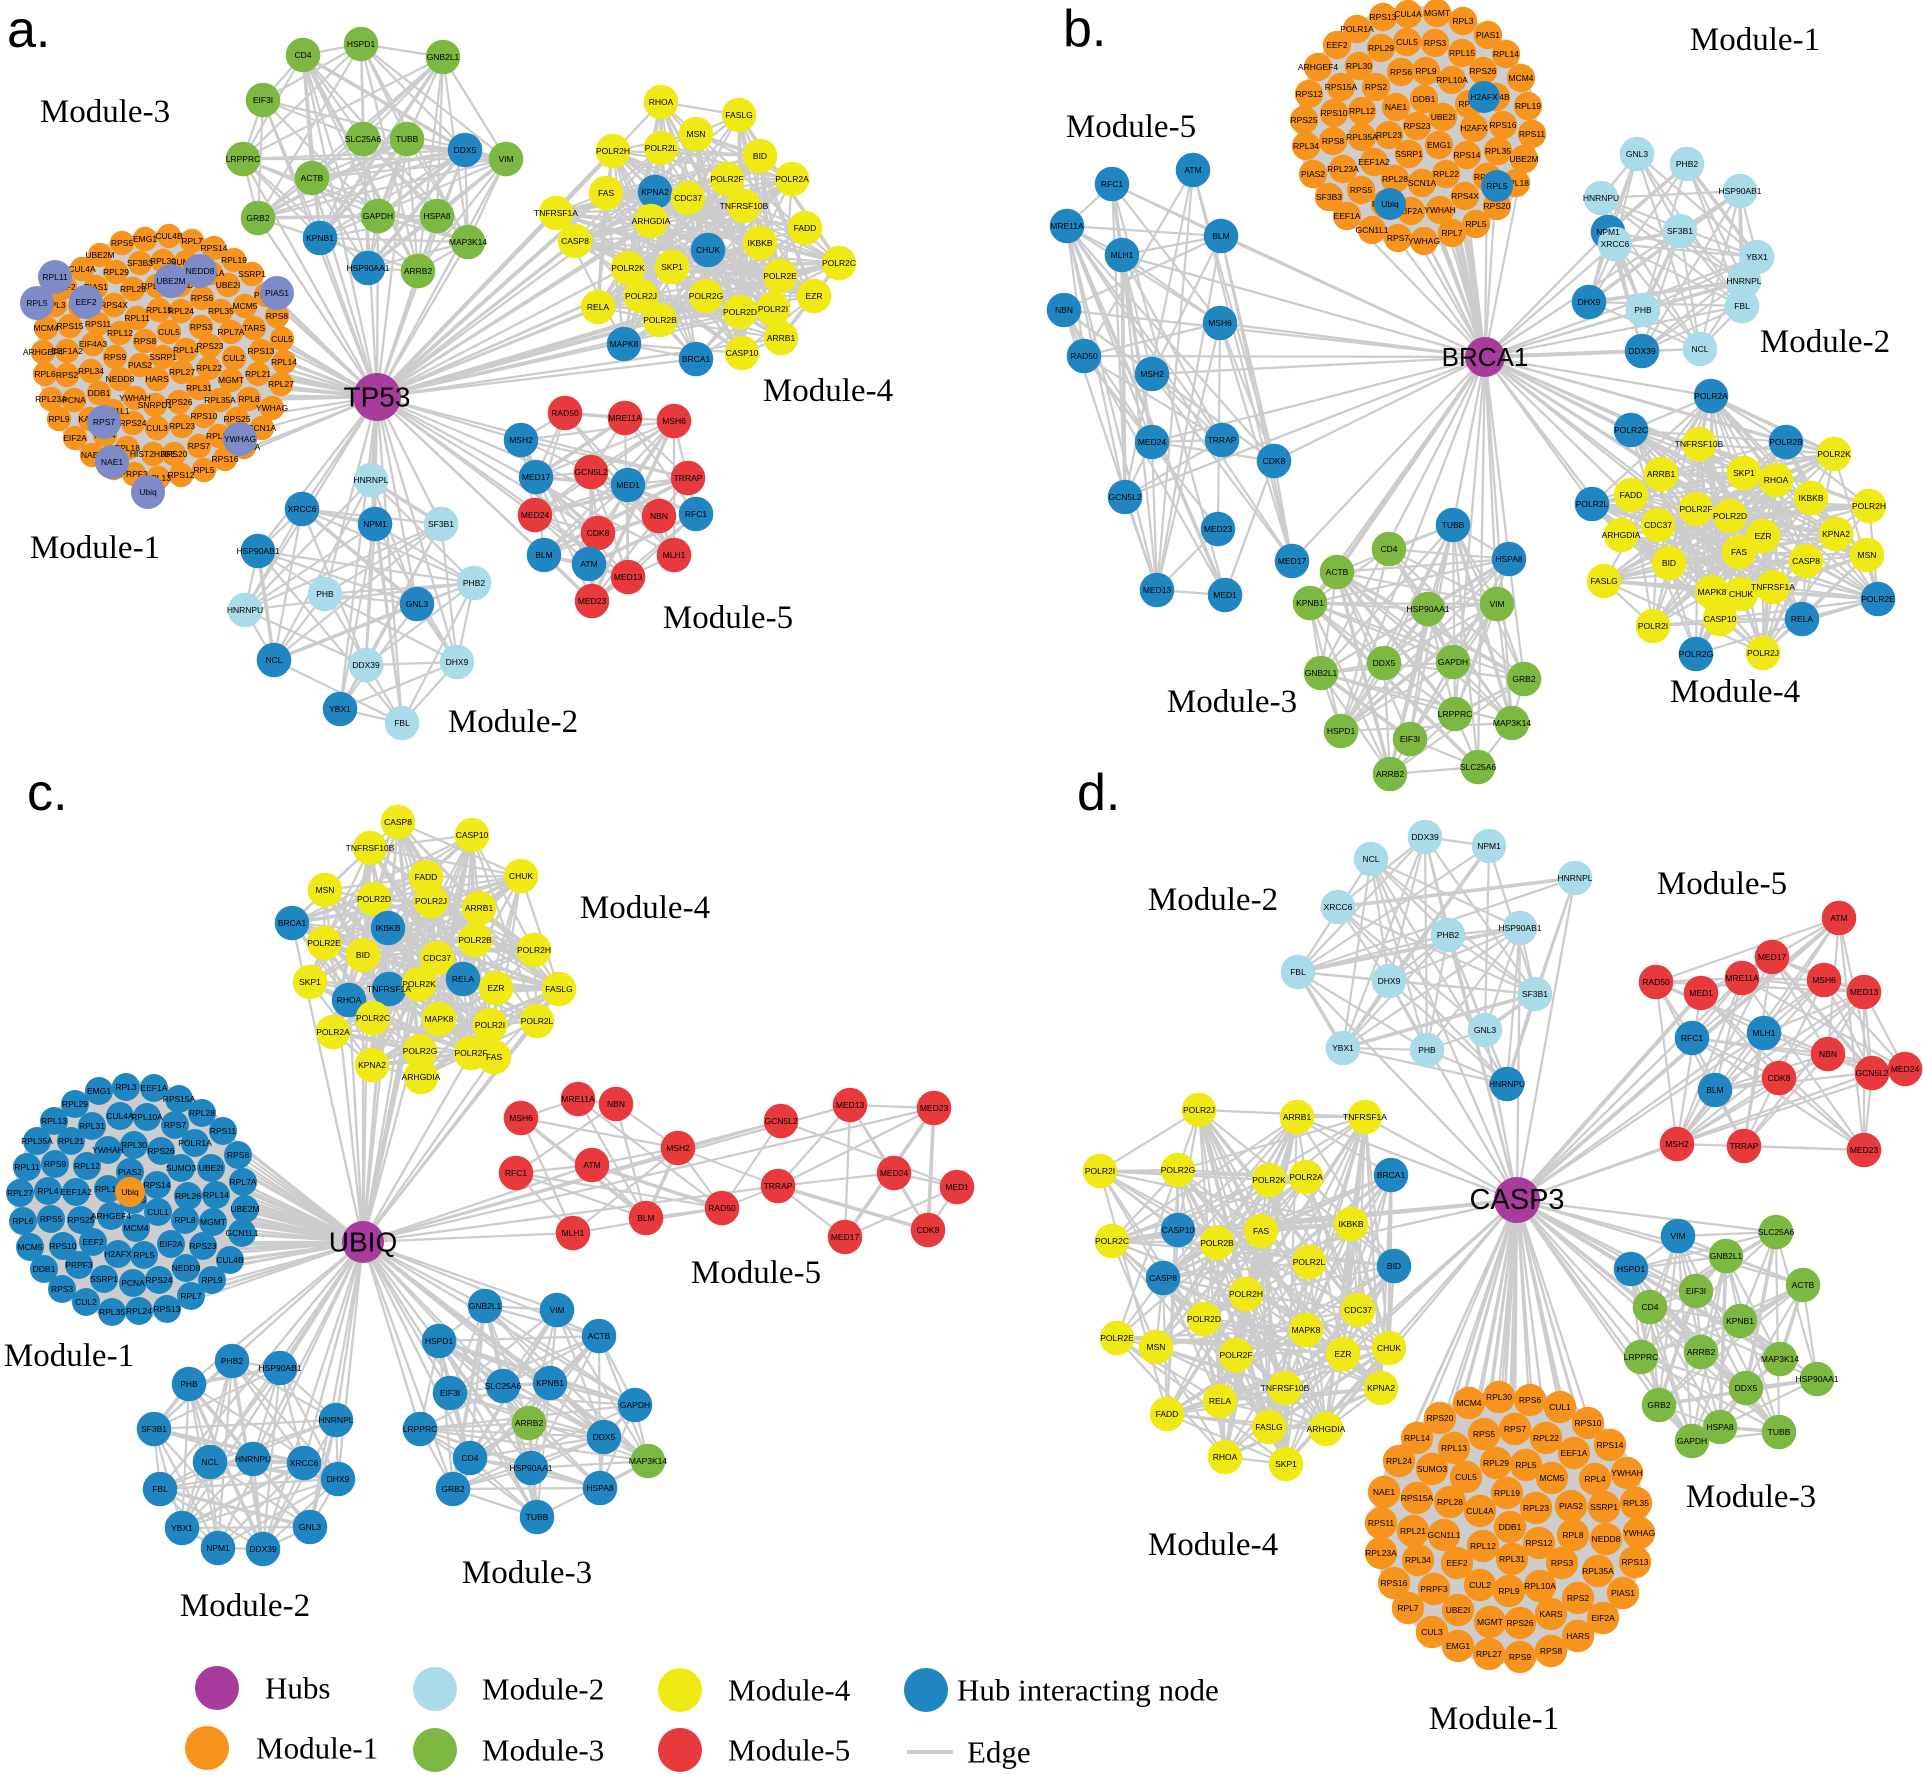  What do you see at coordinates (1763, 653) in the screenshot?
I see `svg-text: POLR2J` at bounding box center [1763, 653].